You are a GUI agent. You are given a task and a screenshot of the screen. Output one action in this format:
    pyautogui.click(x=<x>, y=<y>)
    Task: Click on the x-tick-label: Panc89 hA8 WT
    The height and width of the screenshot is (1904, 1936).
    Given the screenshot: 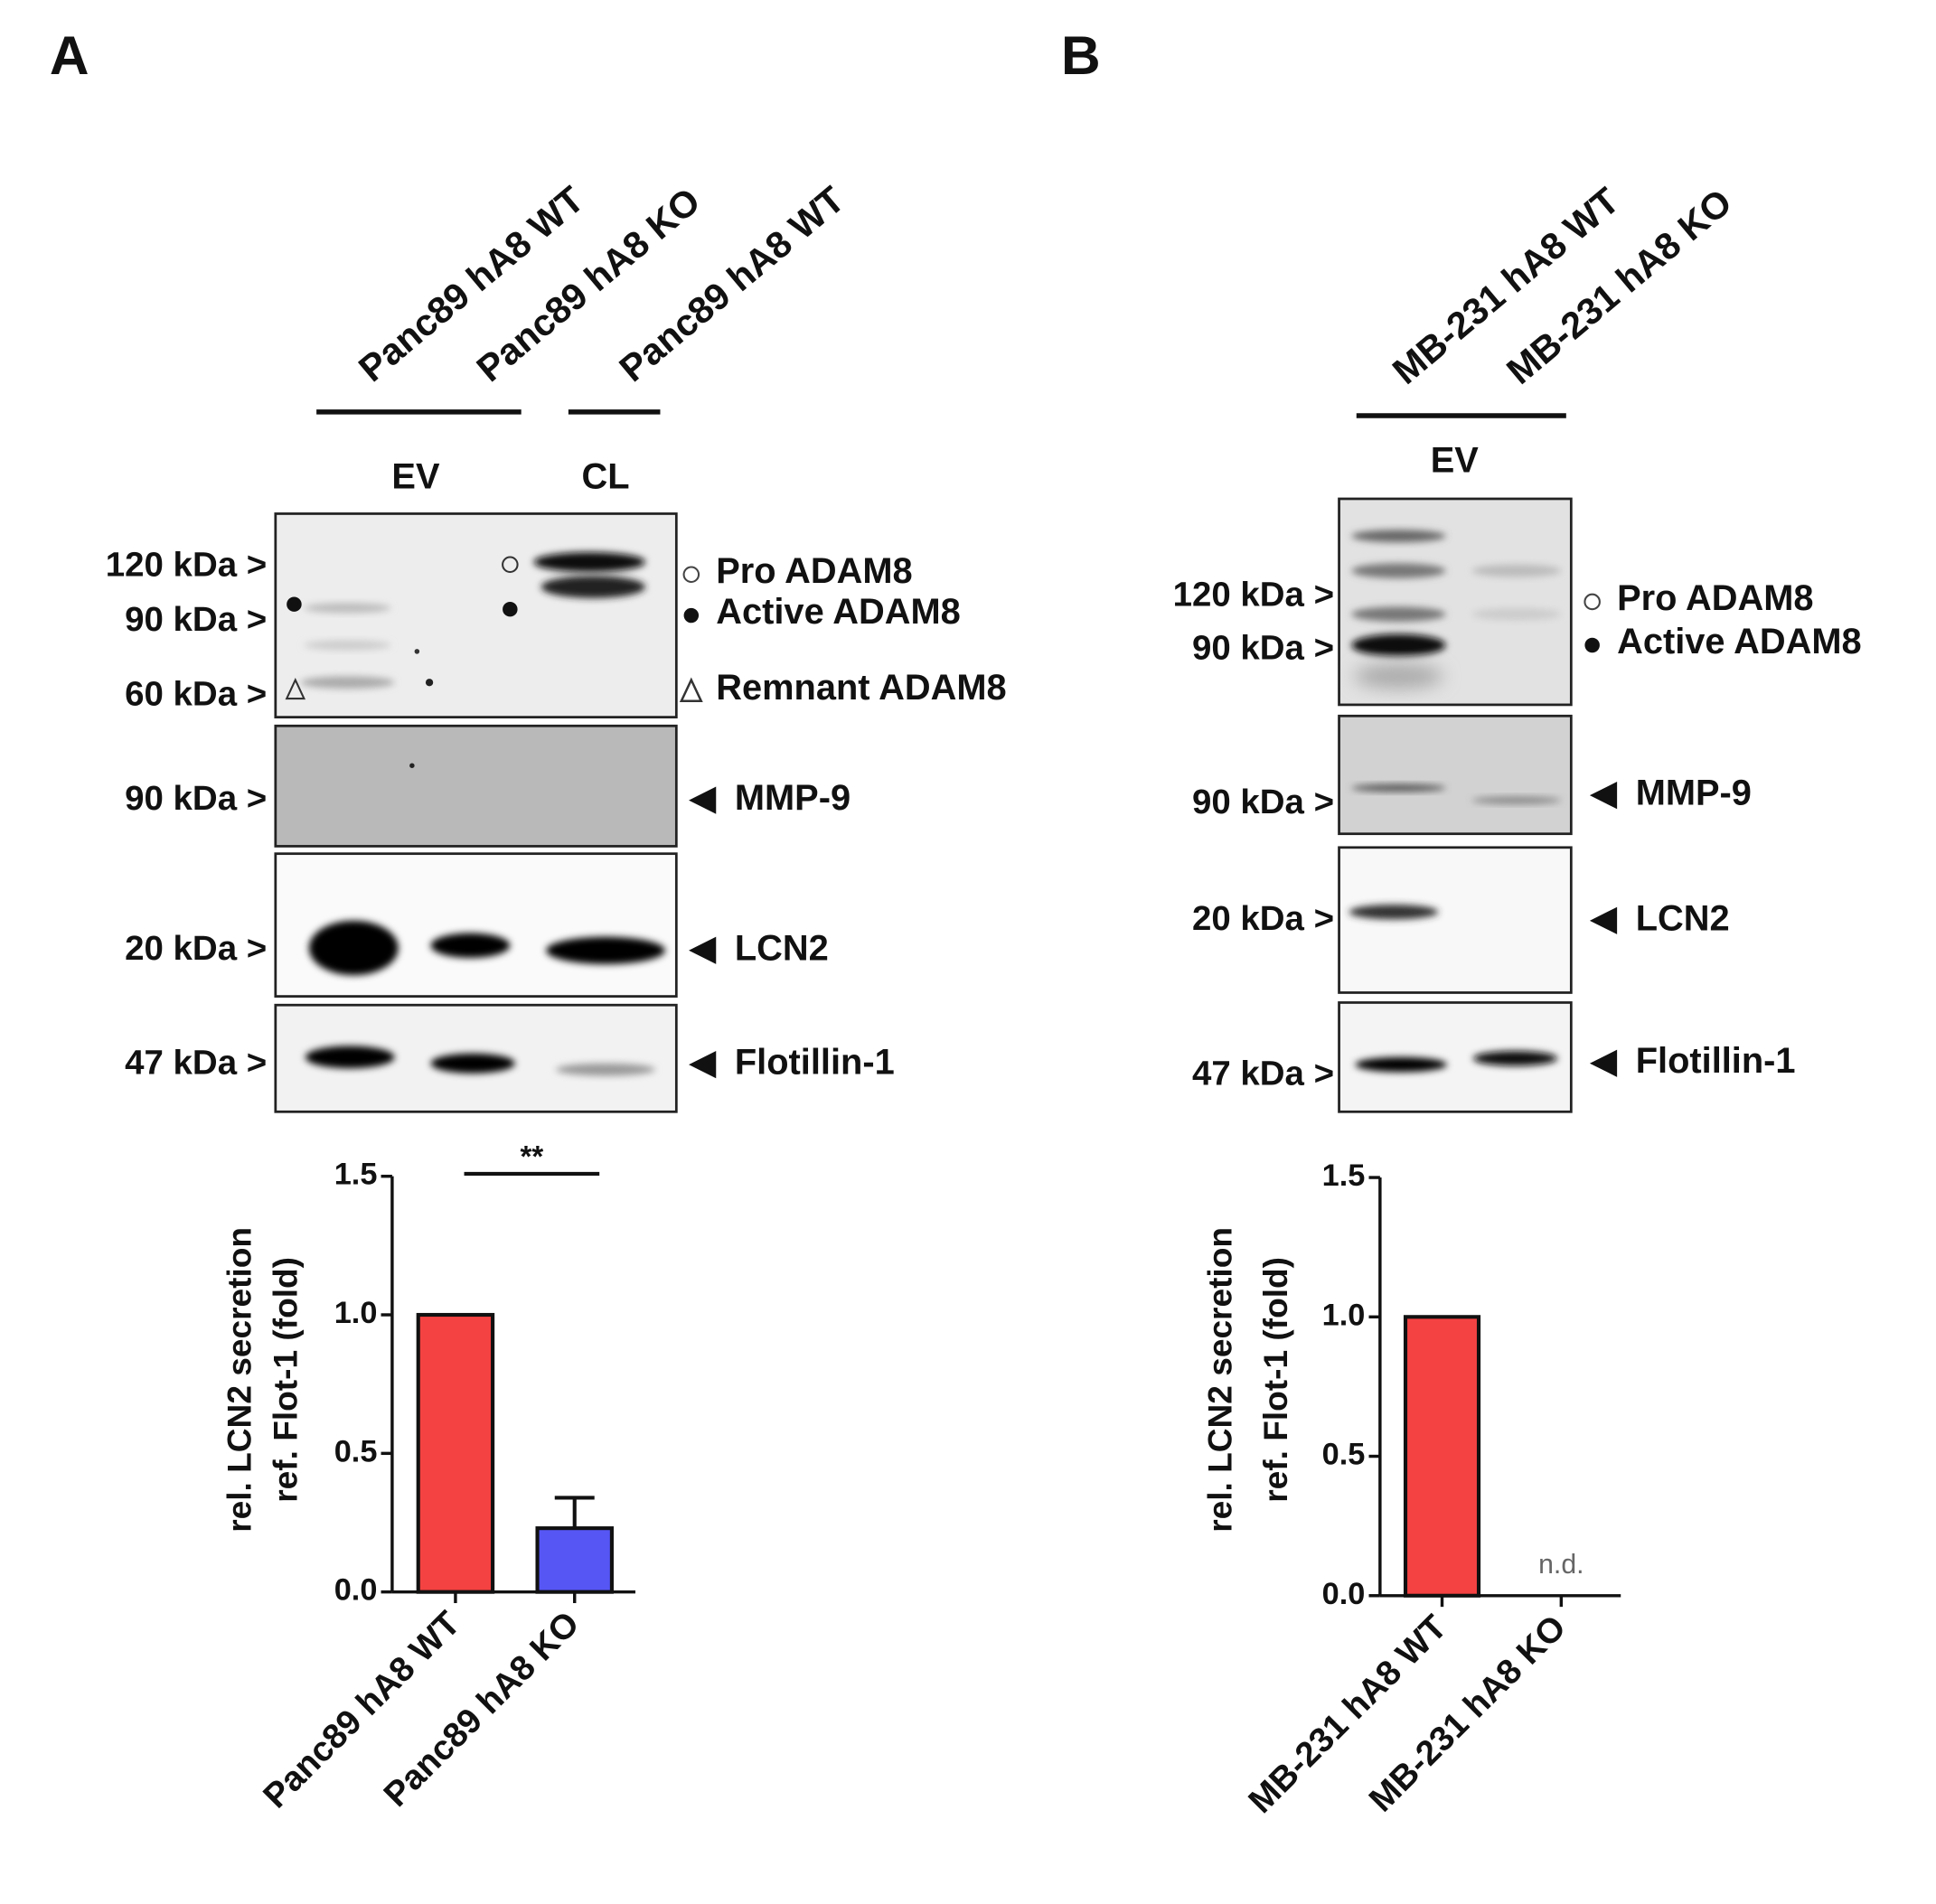 What is the action you would take?
    pyautogui.click(x=362, y=1710)
    